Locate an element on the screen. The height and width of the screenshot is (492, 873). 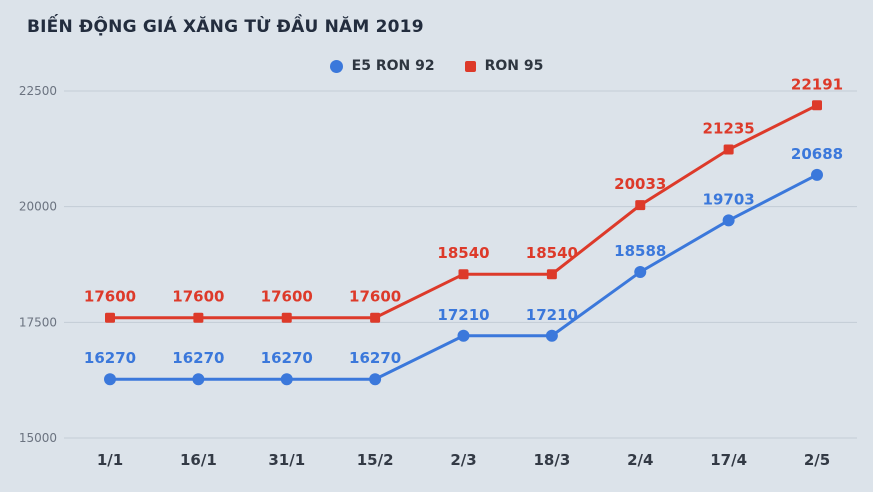
x-axis-label: 18/3 is located at coordinates (551, 460).